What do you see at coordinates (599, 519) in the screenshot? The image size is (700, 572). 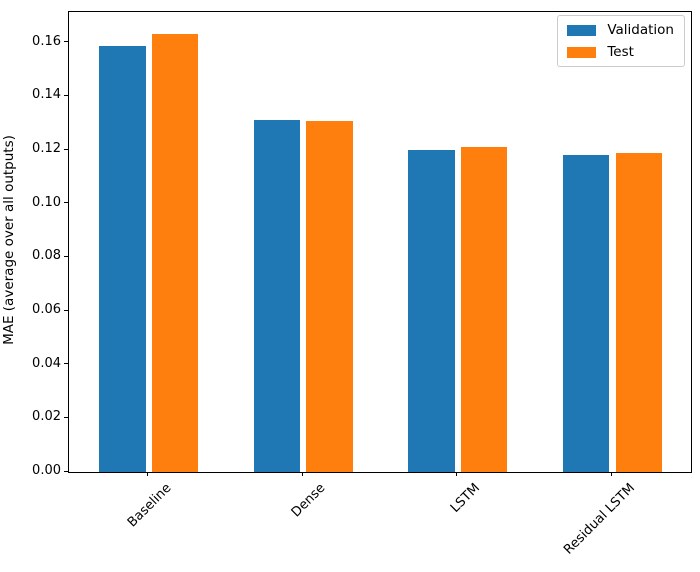 I see `x-tick-label-residual-lstm: Residual LSTM` at bounding box center [599, 519].